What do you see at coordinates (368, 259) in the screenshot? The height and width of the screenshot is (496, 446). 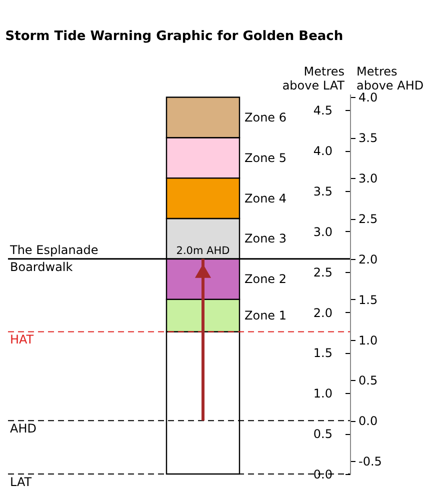 I see `y2-tick-label: 2.0` at bounding box center [368, 259].